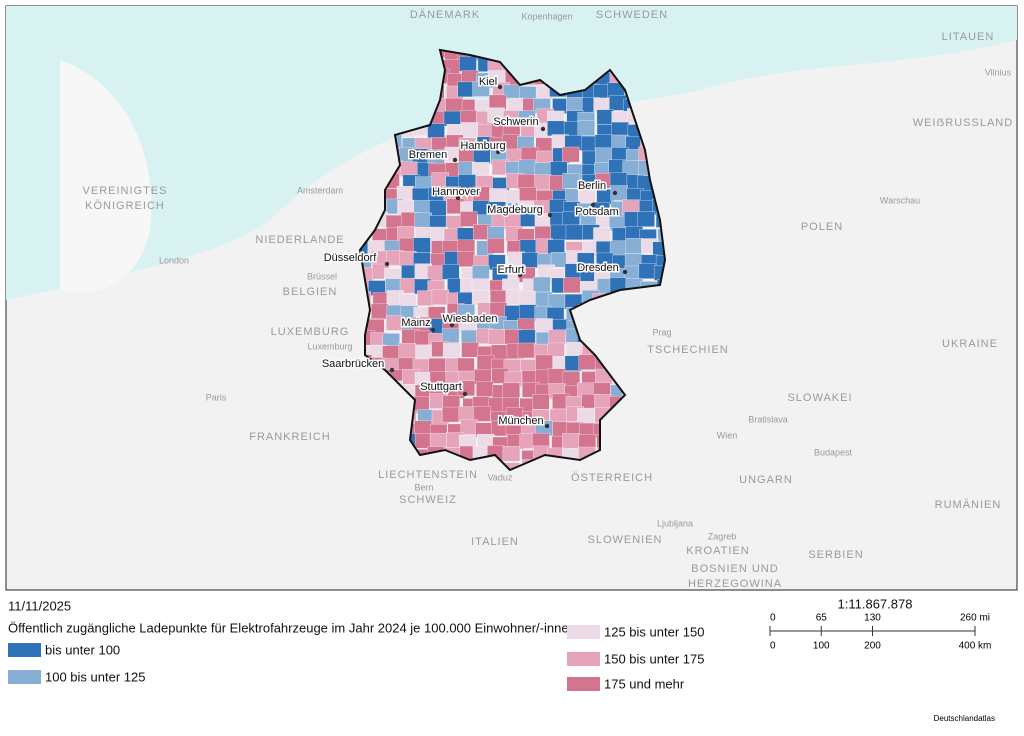 The width and height of the screenshot is (1024, 736). Describe the element at coordinates (998, 72) in the screenshot. I see `city-label: Vilnius` at that location.